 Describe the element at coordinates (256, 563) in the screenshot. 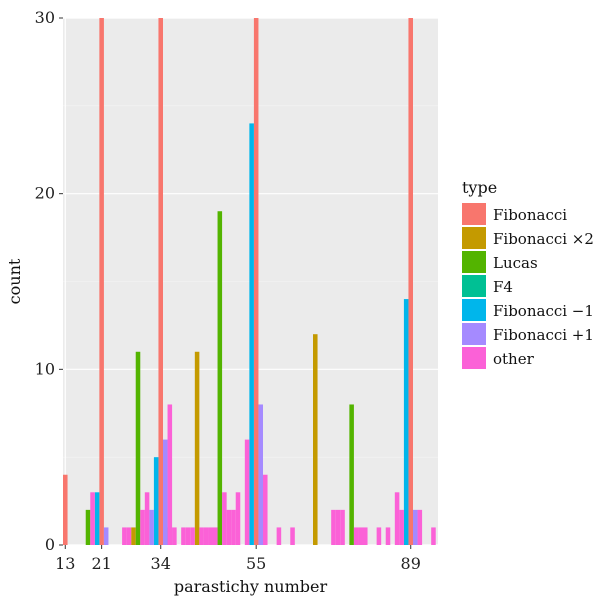

I see `x-tick-label: 55` at that location.